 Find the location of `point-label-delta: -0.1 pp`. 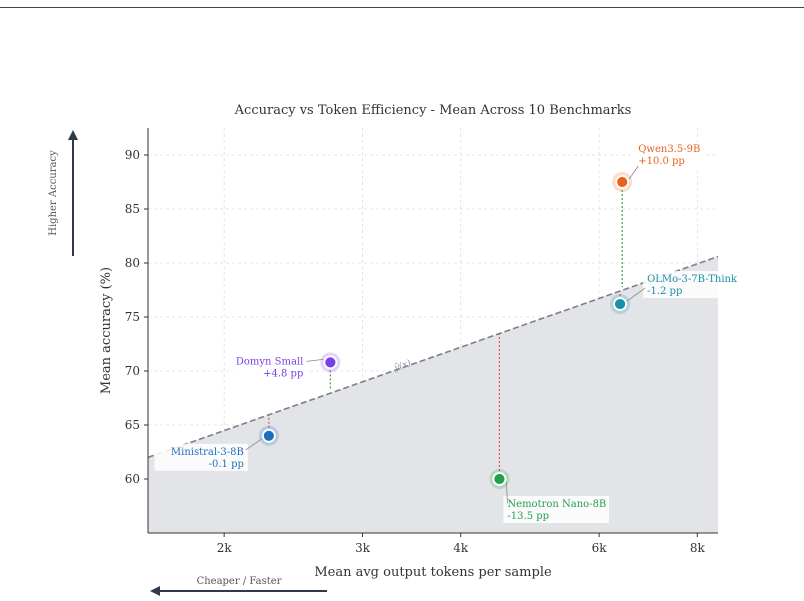

point-label-delta: -0.1 pp is located at coordinates (226, 464).